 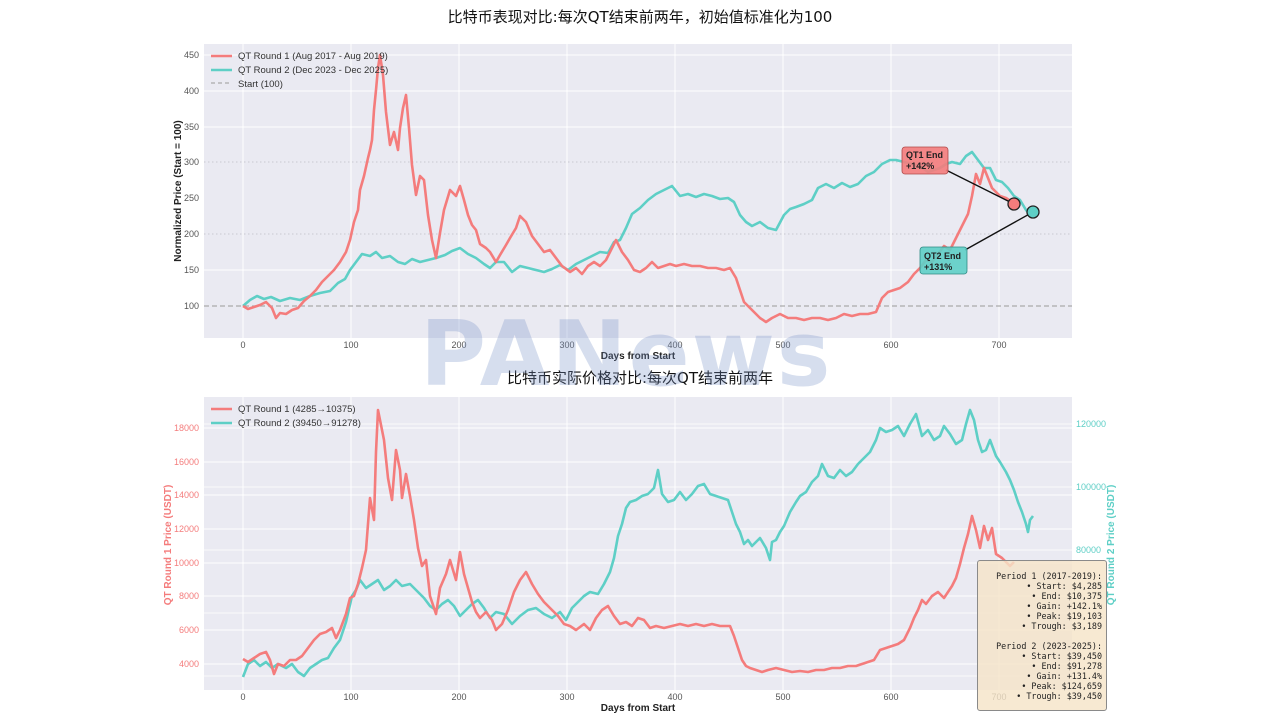 I want to click on stats-line: • Start: $39,450, so click(x=1061, y=656).